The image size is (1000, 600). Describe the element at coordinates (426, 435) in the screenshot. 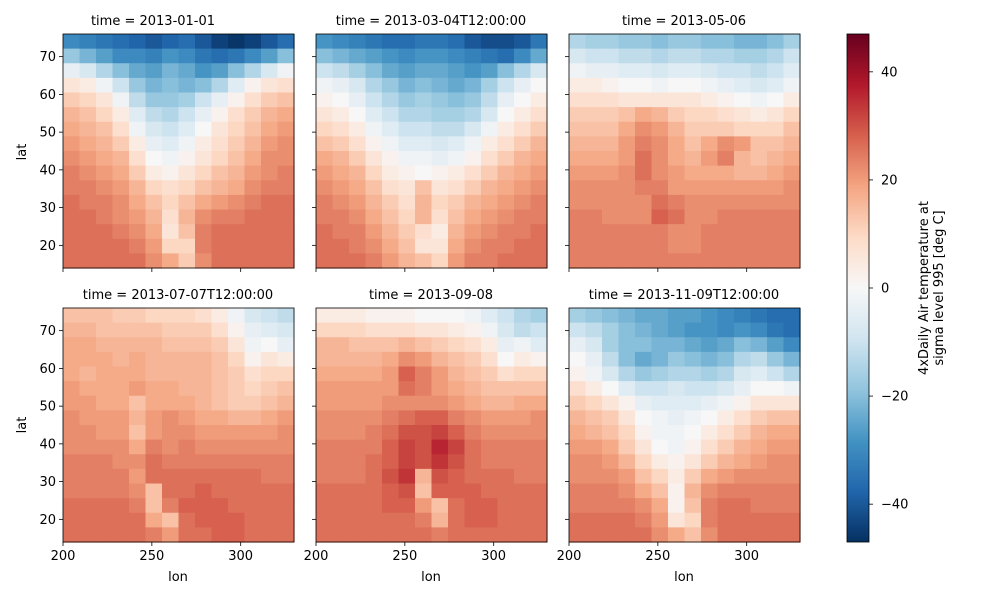

I see `panel-5: 200 250 300` at that location.